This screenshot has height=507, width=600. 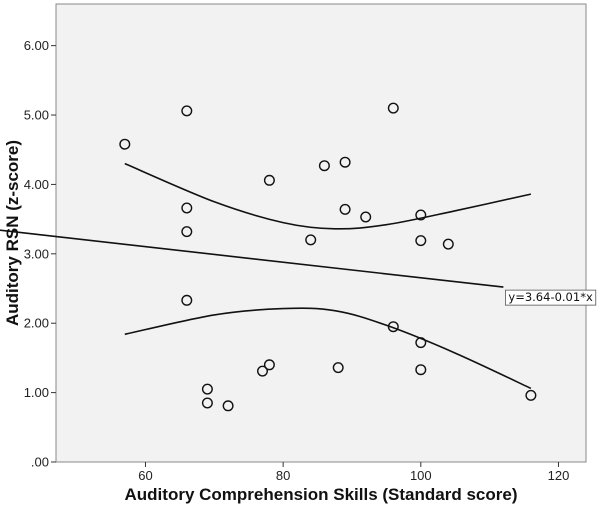 I want to click on y-tick-label: 1.00, so click(x=36, y=392).